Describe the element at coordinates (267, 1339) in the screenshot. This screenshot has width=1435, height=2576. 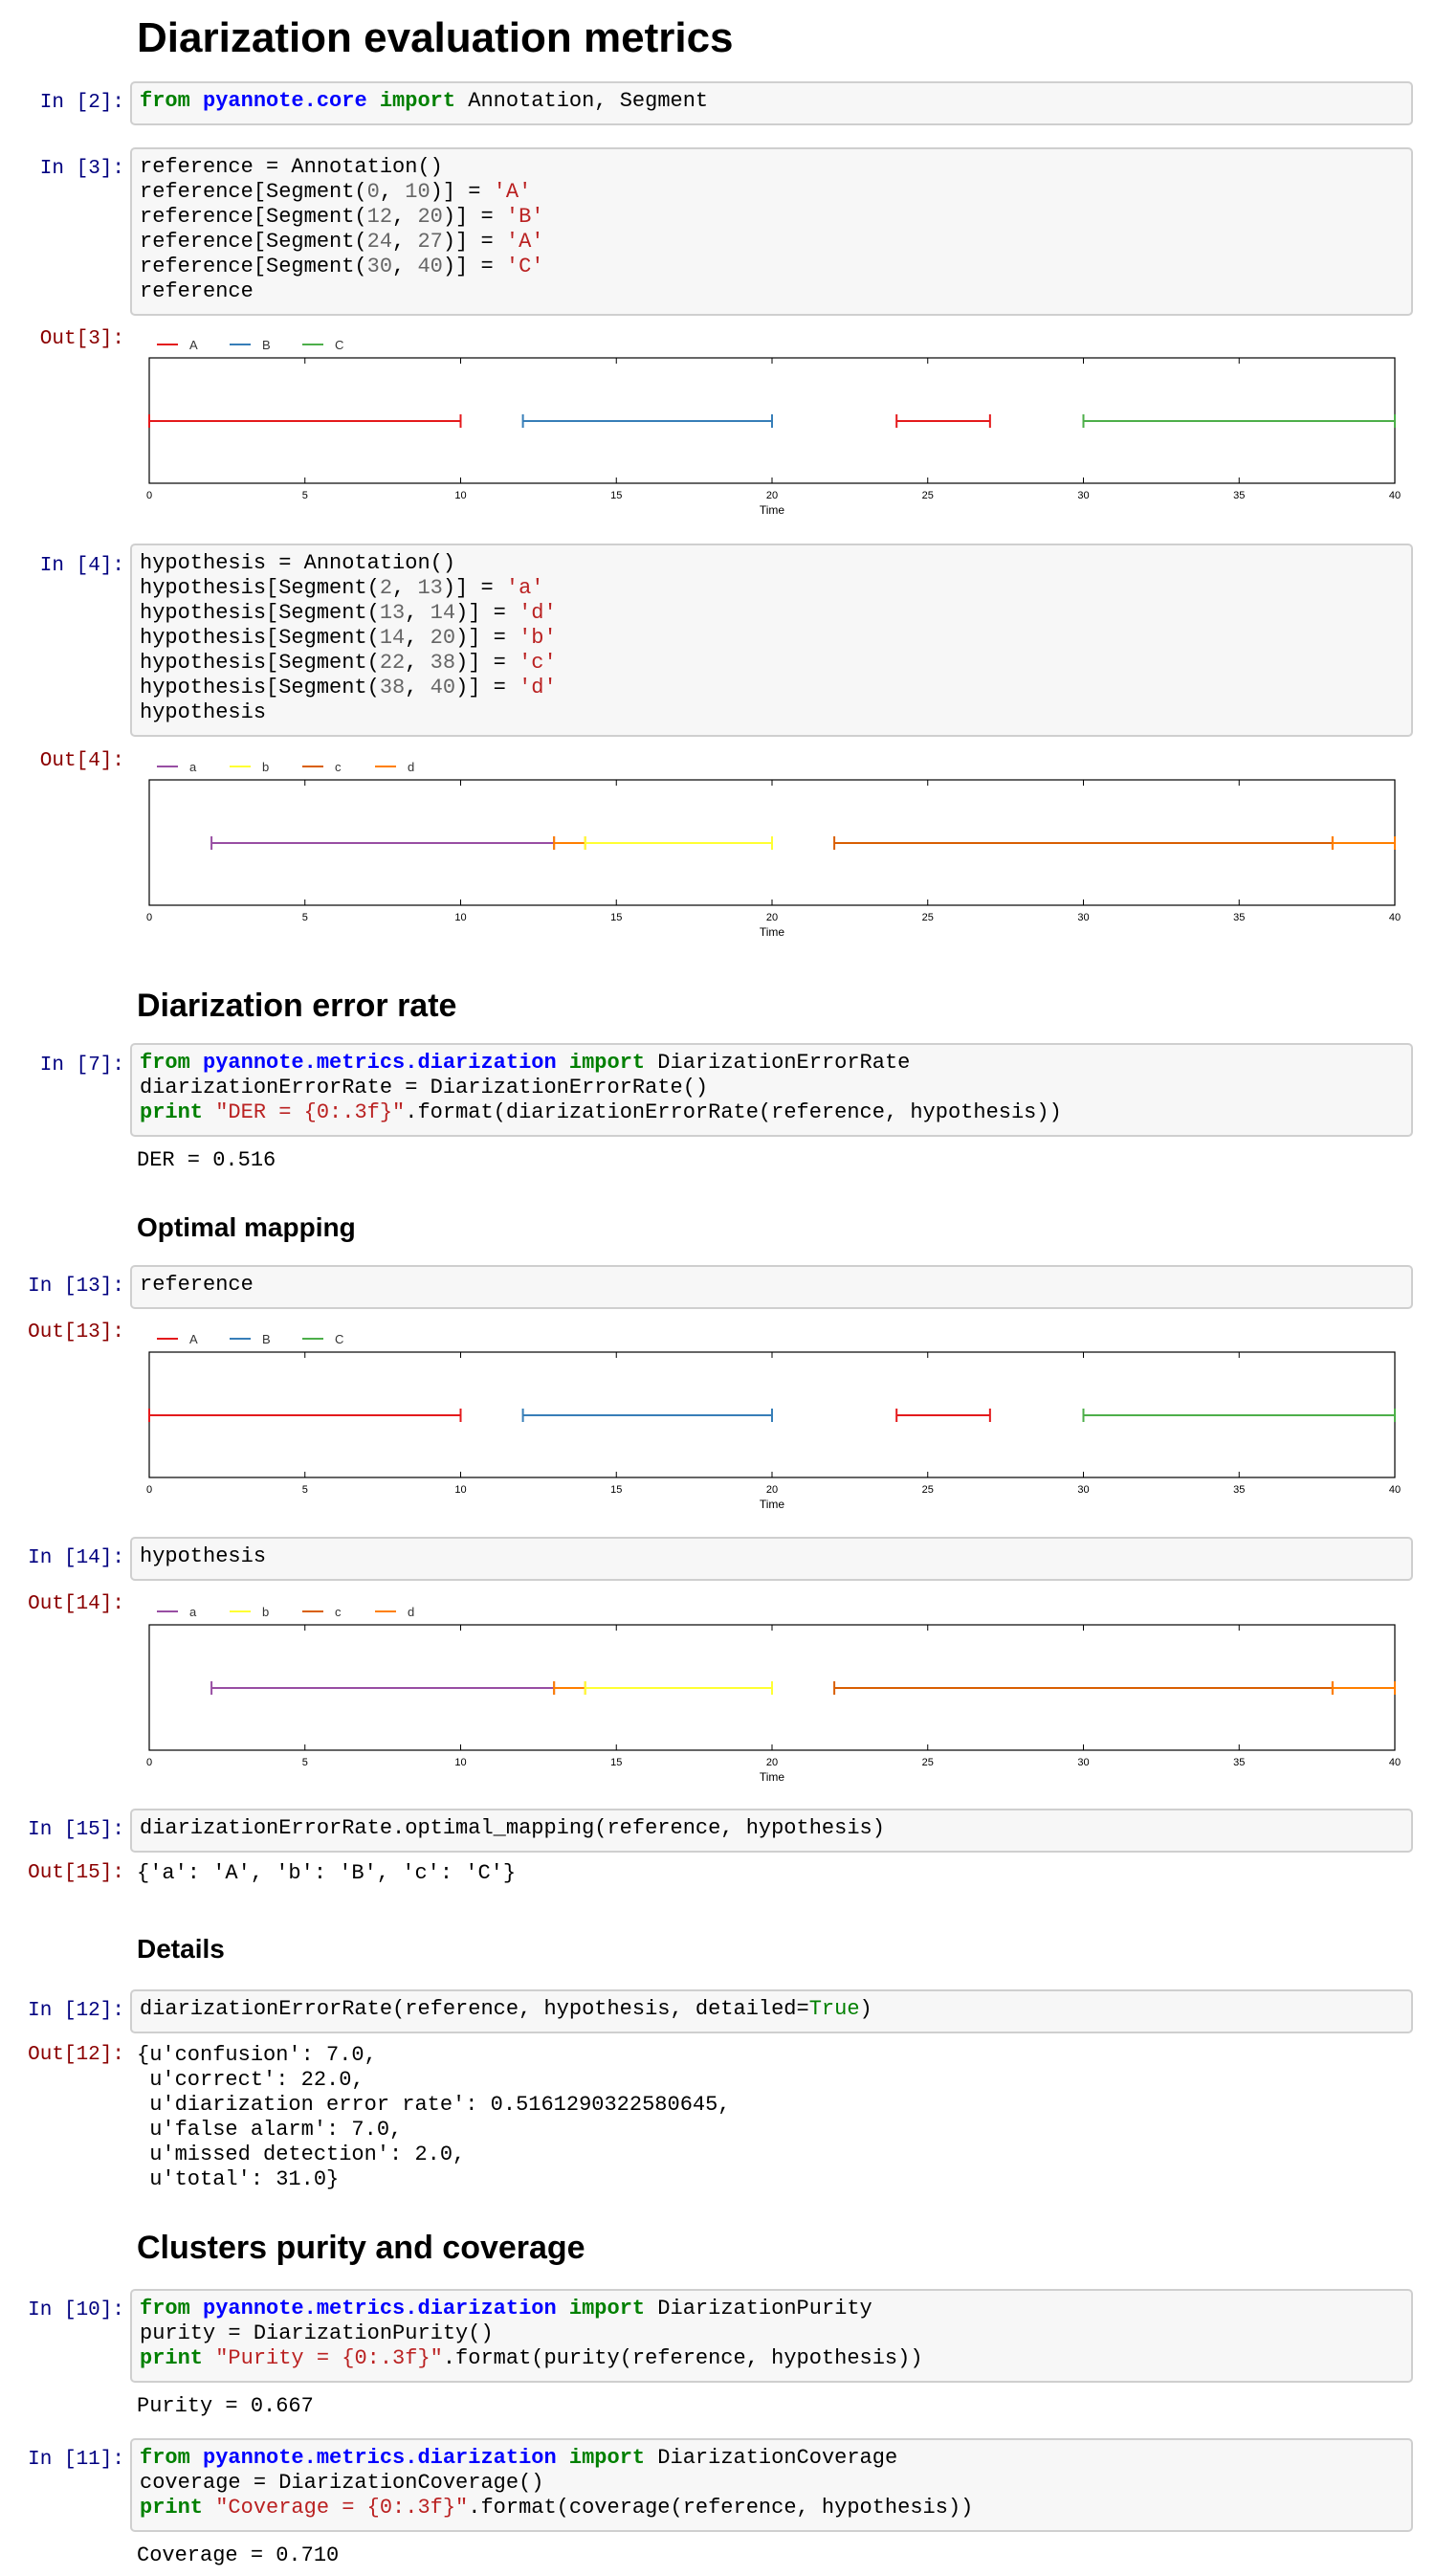
I see `legend-label: B` at that location.